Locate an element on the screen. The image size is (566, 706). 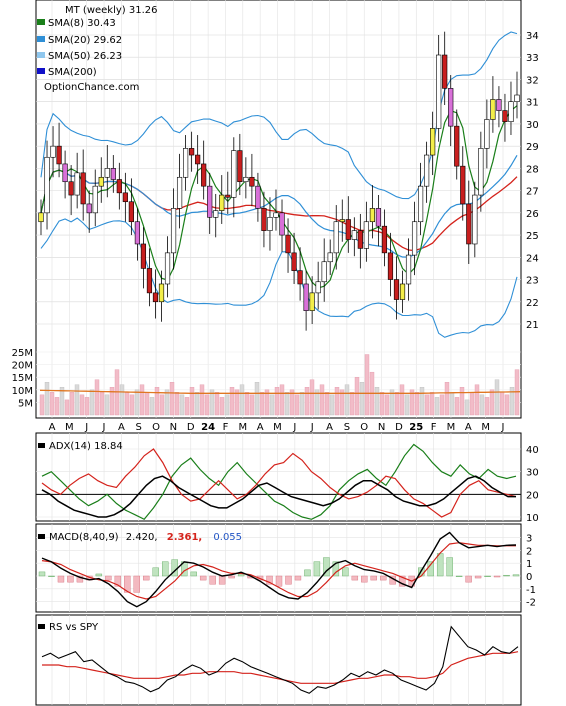
price-tick-label: 28 is located at coordinates (532, 169).